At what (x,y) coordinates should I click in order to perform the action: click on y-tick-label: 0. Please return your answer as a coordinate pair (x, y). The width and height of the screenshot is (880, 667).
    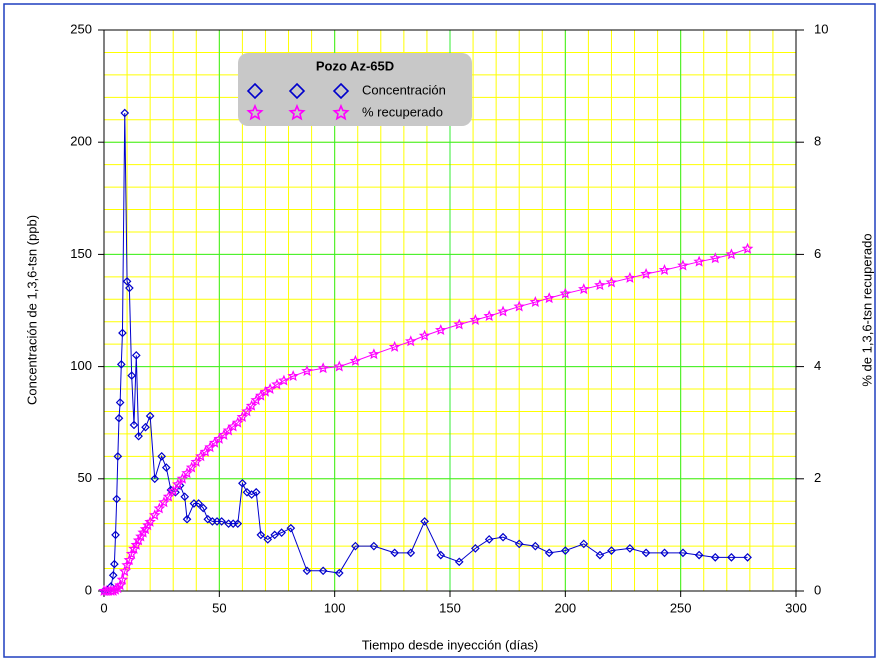
    Looking at the image, I should click on (88, 589).